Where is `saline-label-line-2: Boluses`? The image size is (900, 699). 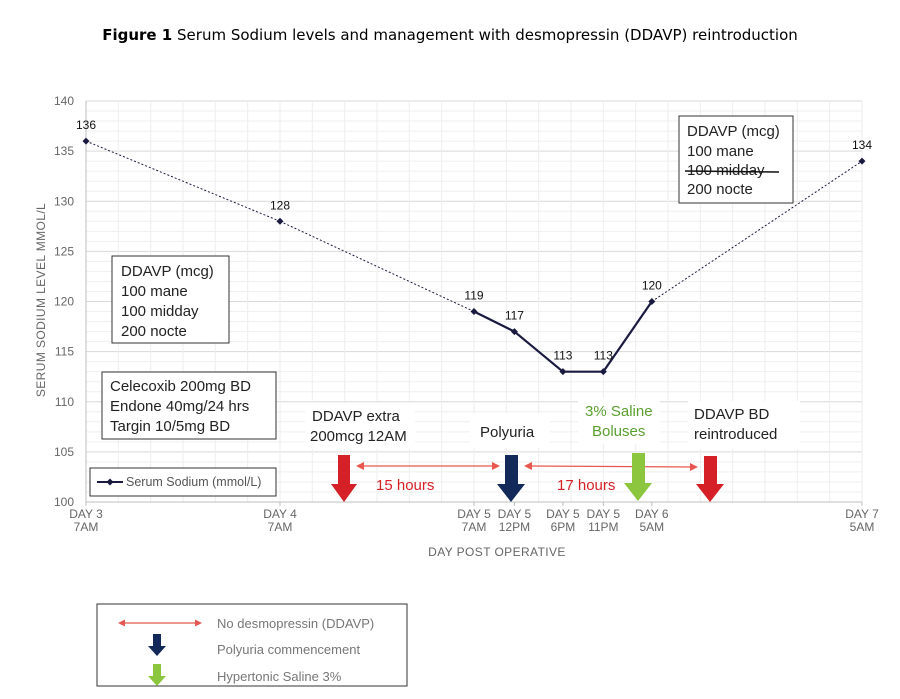 saline-label-line-2: Boluses is located at coordinates (618, 431).